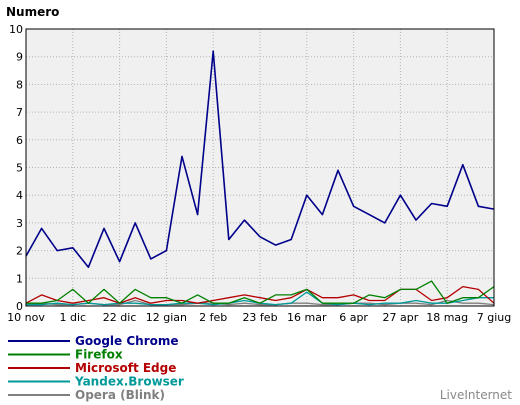 This screenshot has height=405, width=520. What do you see at coordinates (19, 278) in the screenshot?
I see `y-tick-label: 1` at bounding box center [19, 278].